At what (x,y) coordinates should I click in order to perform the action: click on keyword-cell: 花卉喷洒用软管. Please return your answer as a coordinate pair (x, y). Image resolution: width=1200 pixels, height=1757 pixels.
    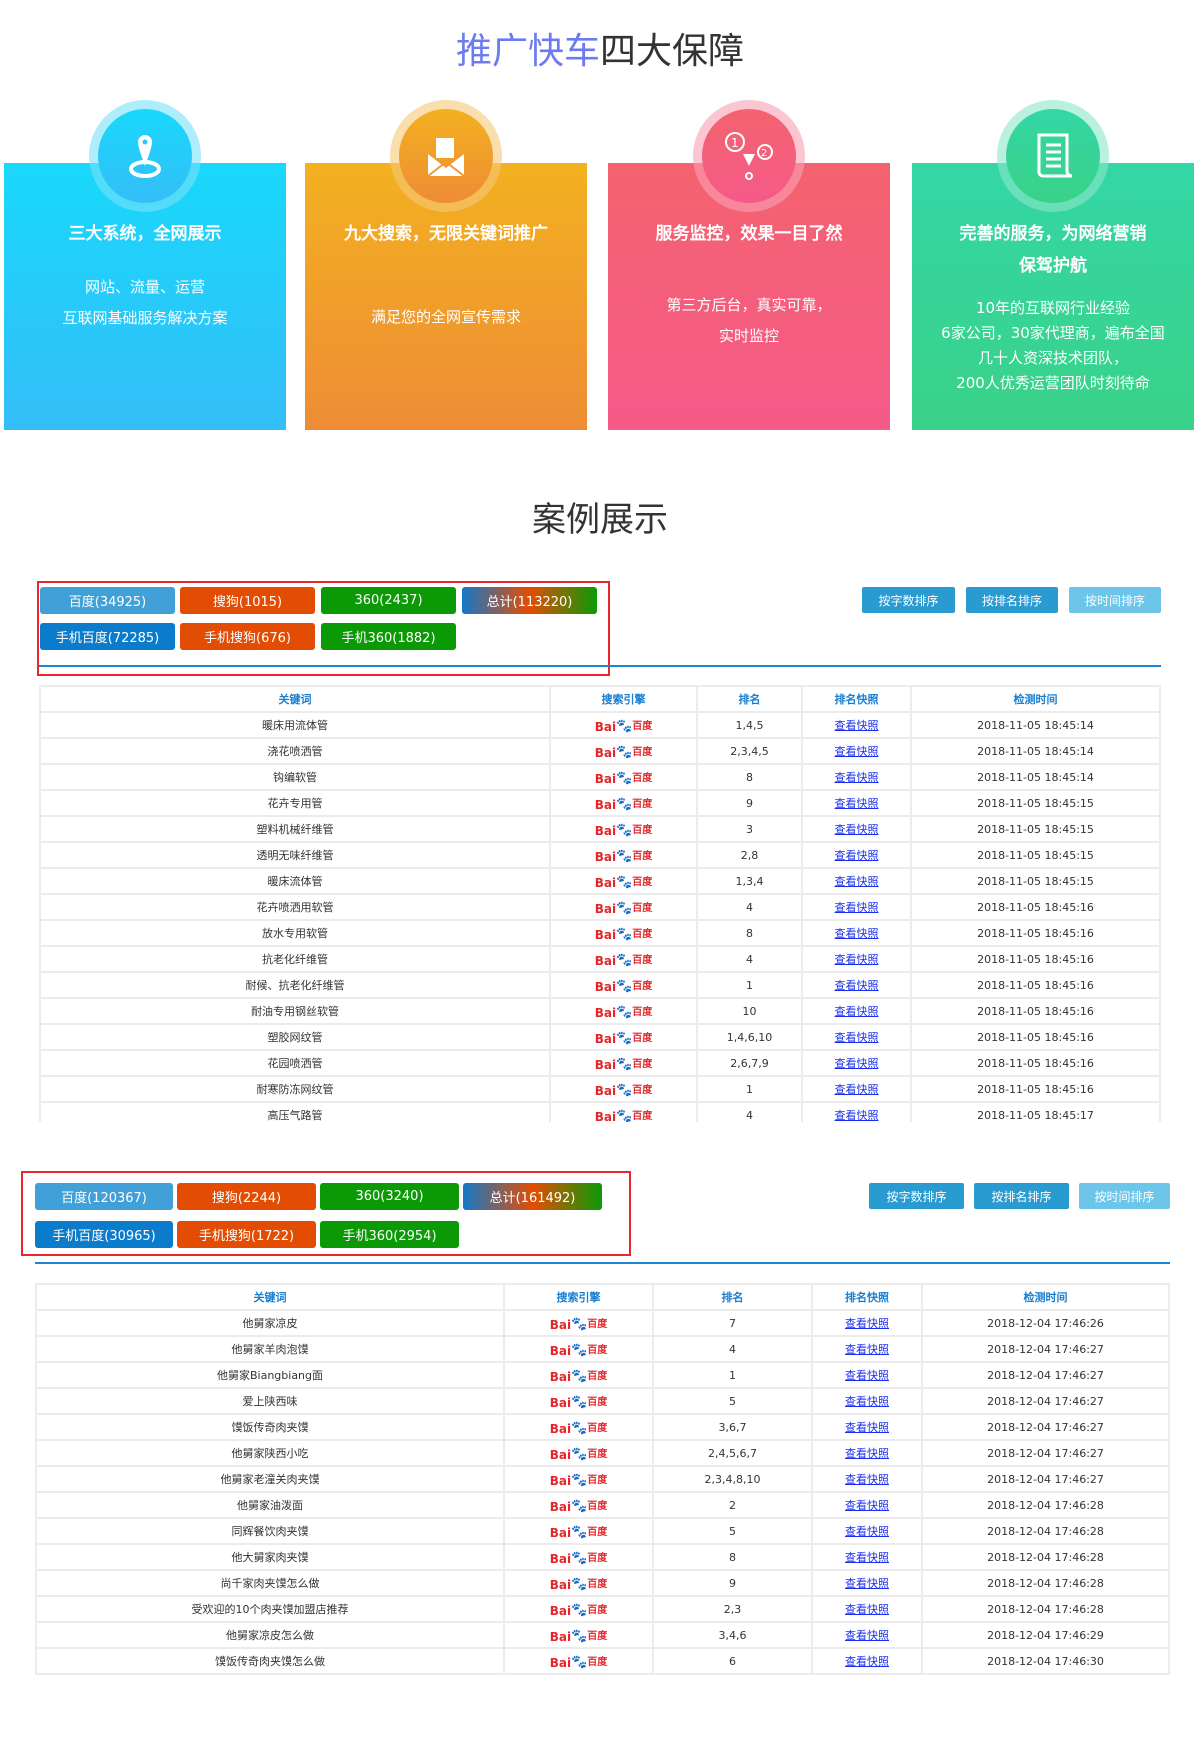
    Looking at the image, I should click on (295, 907).